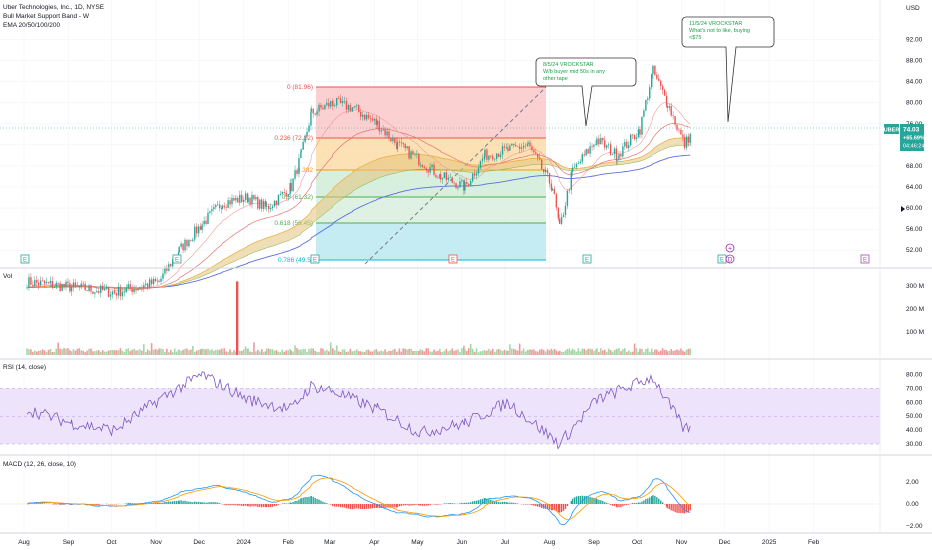  Describe the element at coordinates (730, 248) in the screenshot. I see `add-event-icon` at that location.